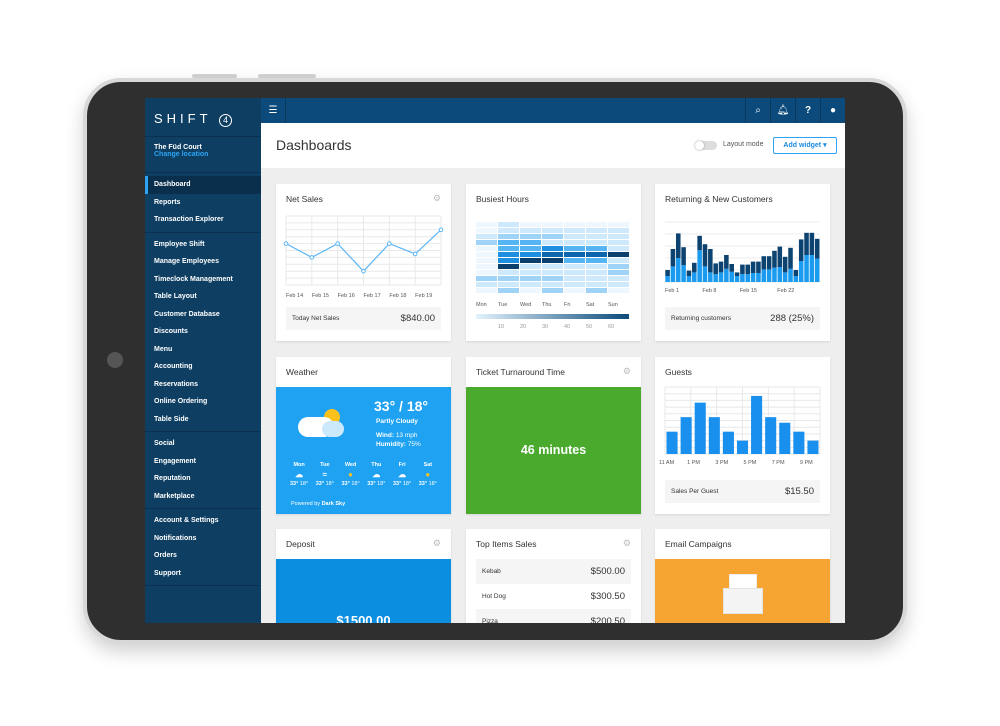 The image size is (1000, 726). I want to click on layout-mode-toggle, so click(706, 145).